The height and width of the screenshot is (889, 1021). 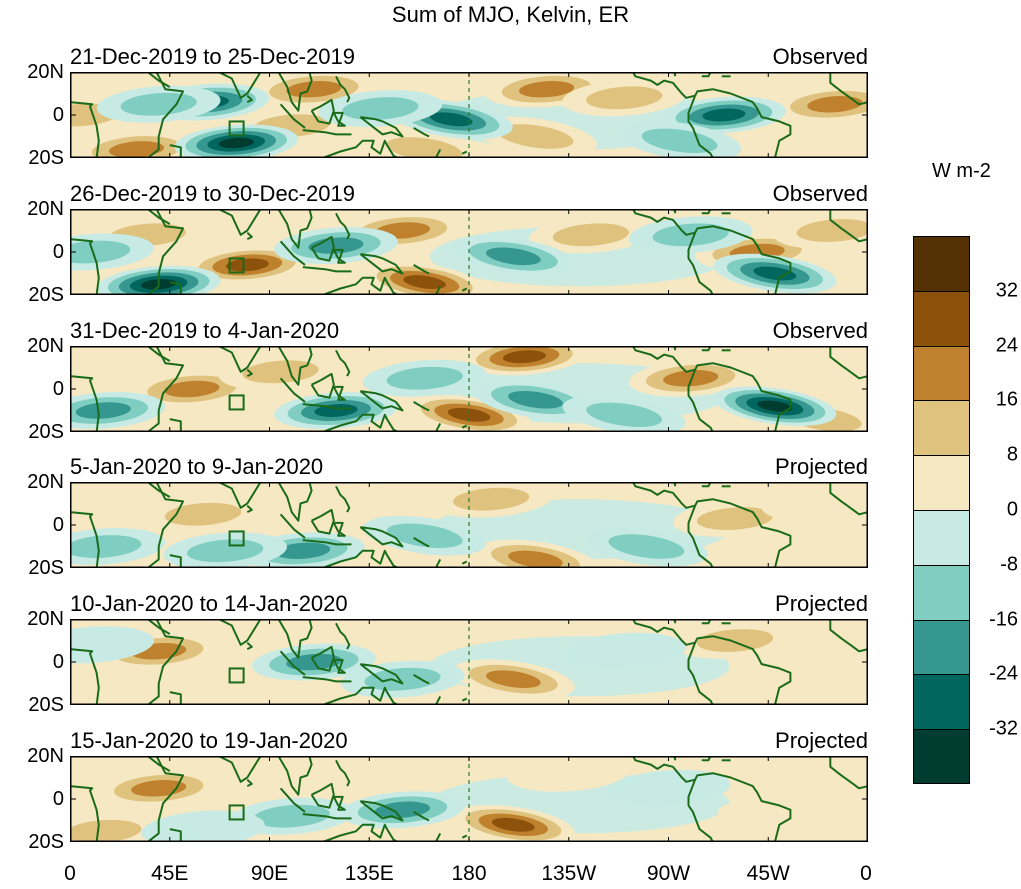 What do you see at coordinates (1003, 619) in the screenshot?
I see `colorbar-label: -16` at bounding box center [1003, 619].